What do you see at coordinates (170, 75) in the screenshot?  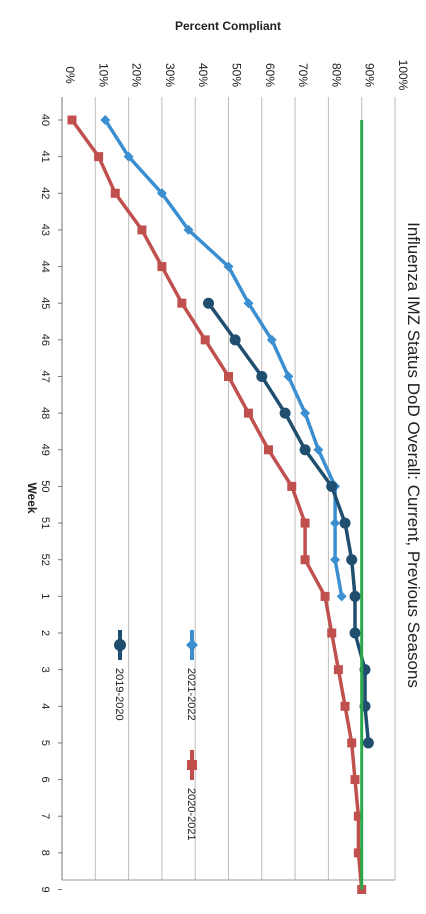 I see `y-tick-label: 30%` at bounding box center [170, 75].